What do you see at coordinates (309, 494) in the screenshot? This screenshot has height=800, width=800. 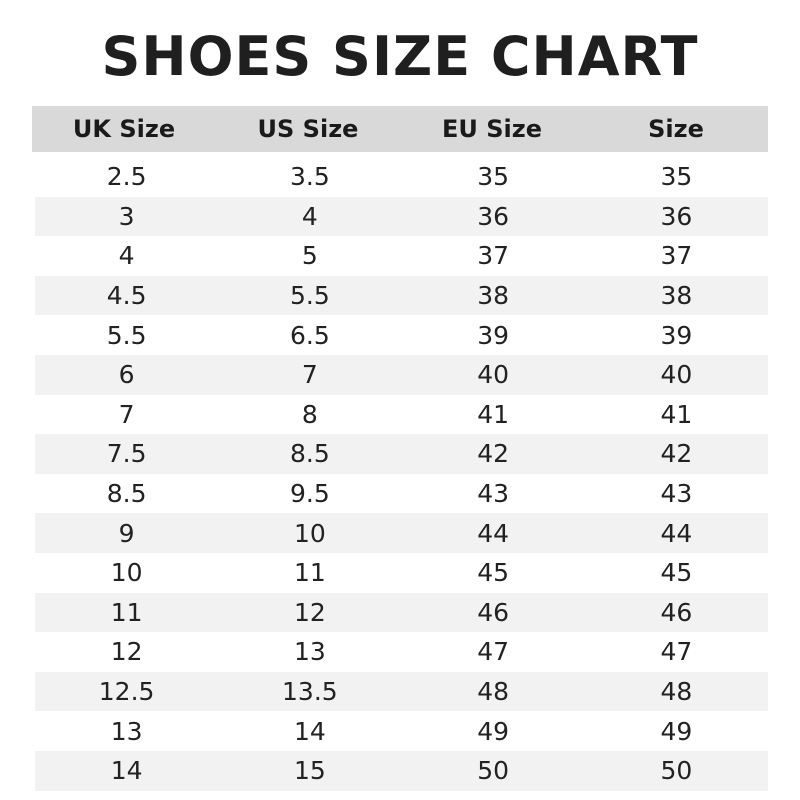 I see `table-cell: 9.5` at bounding box center [309, 494].